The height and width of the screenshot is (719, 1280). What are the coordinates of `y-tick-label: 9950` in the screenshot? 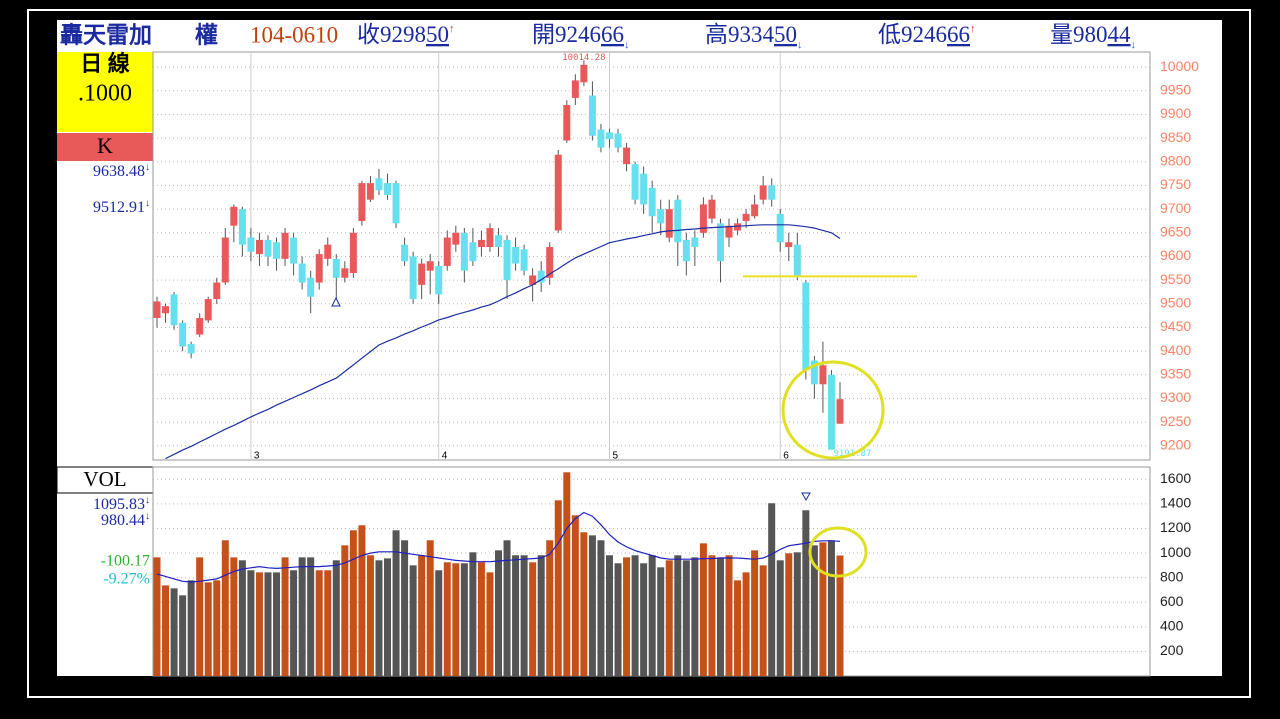 It's located at (1175, 90).